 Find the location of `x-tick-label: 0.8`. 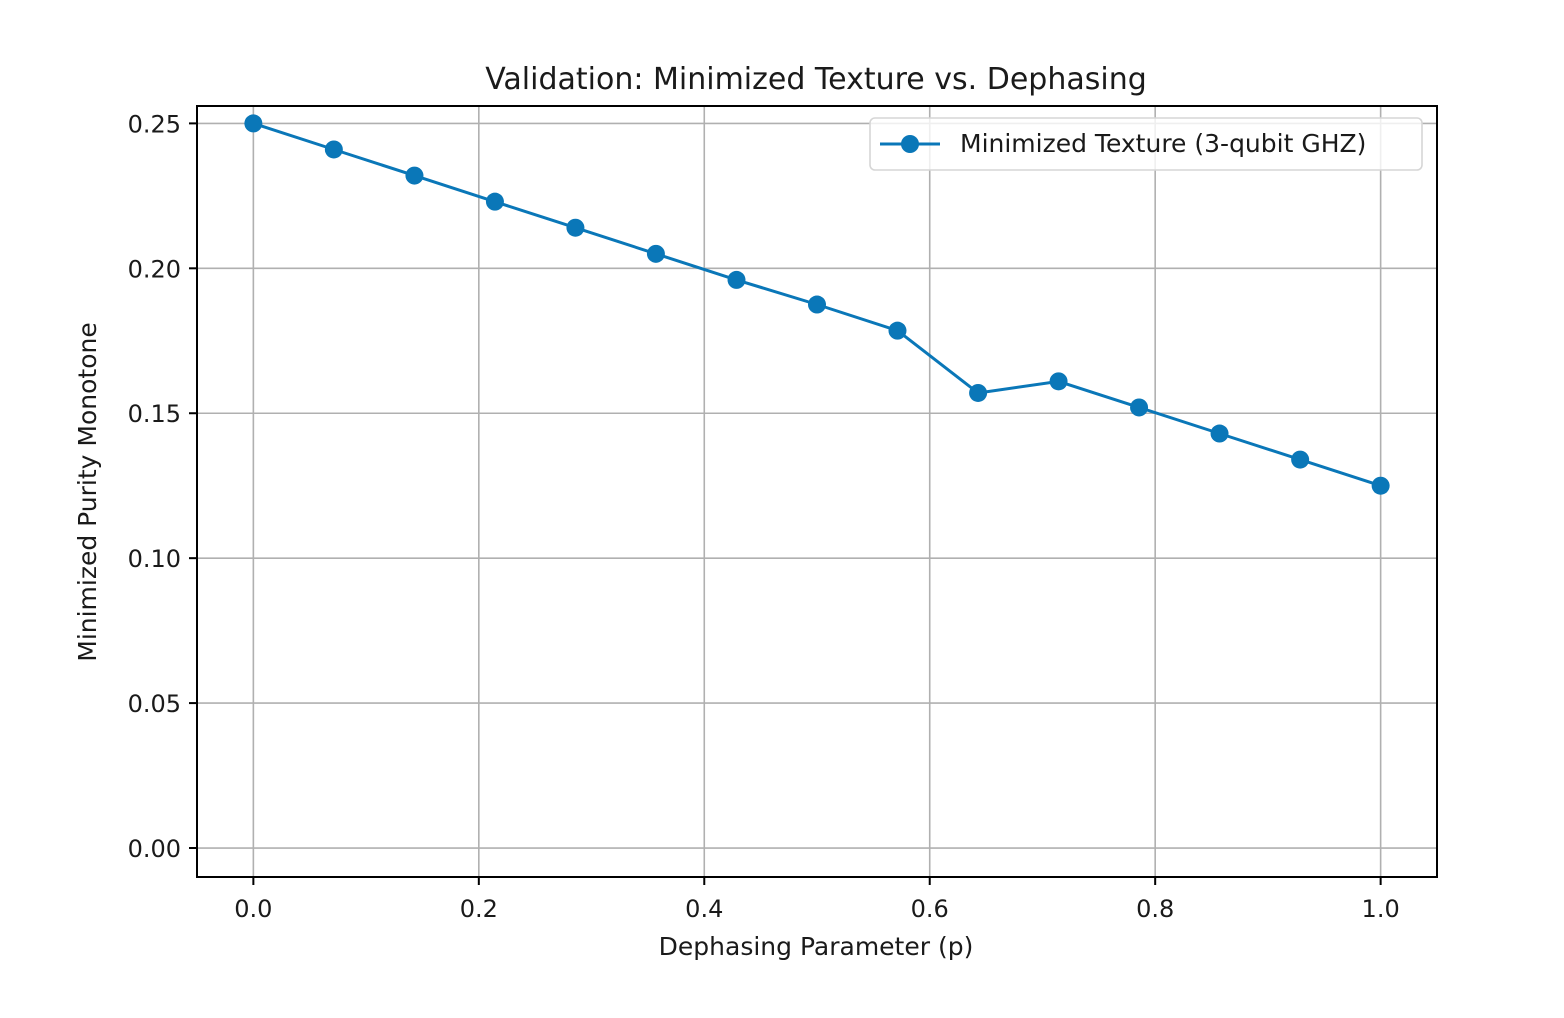

x-tick-label: 0.8 is located at coordinates (1155, 909).